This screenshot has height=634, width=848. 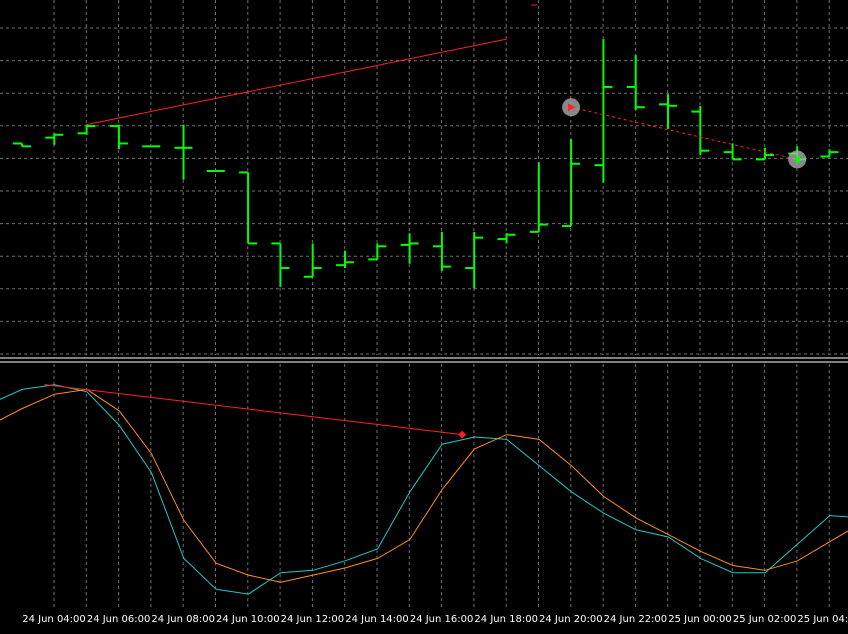 What do you see at coordinates (700, 619) in the screenshot?
I see `time-axis-label: 25 Jun 00:00` at bounding box center [700, 619].